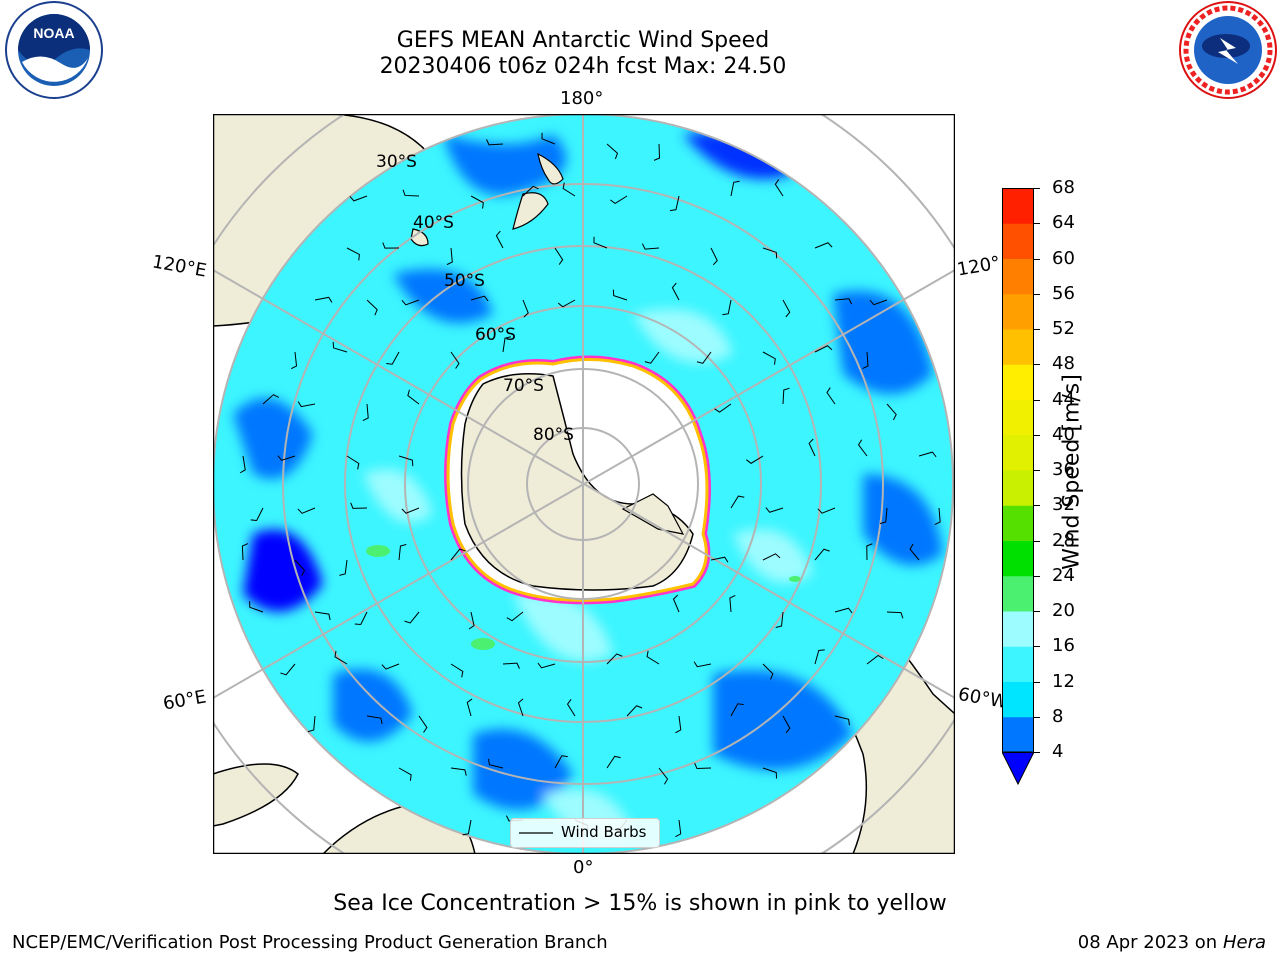  I want to click on chart-subtitle: 20230406 t06z 024h fcst Max: 24.50, so click(583, 66).